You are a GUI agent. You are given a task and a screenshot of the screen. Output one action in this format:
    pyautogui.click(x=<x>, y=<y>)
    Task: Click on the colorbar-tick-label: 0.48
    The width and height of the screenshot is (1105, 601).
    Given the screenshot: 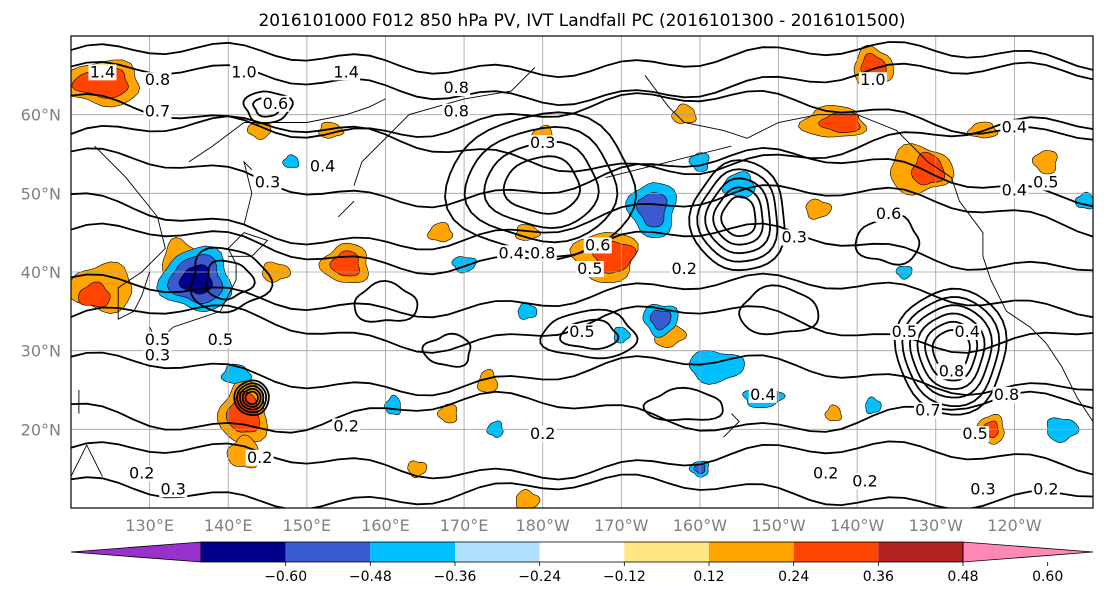 What is the action you would take?
    pyautogui.click(x=962, y=577)
    